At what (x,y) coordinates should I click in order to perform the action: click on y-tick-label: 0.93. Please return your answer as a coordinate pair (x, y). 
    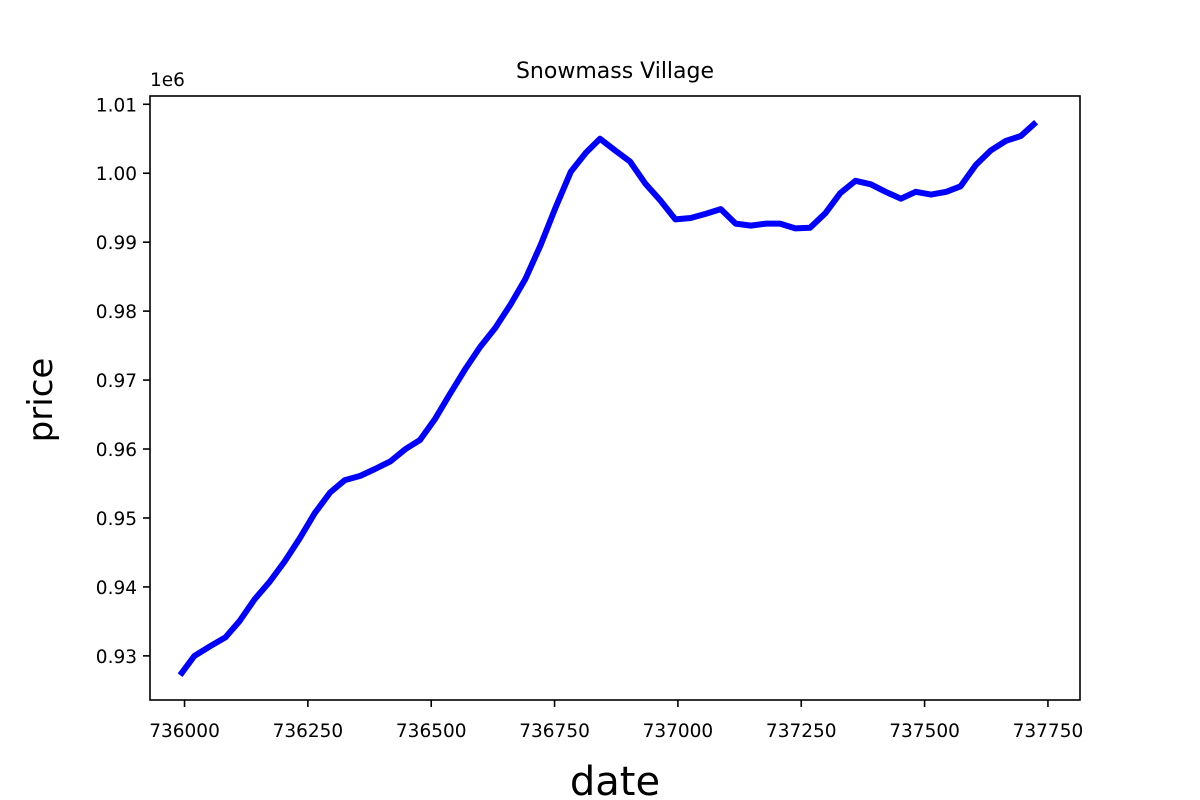
    Looking at the image, I should click on (116, 657).